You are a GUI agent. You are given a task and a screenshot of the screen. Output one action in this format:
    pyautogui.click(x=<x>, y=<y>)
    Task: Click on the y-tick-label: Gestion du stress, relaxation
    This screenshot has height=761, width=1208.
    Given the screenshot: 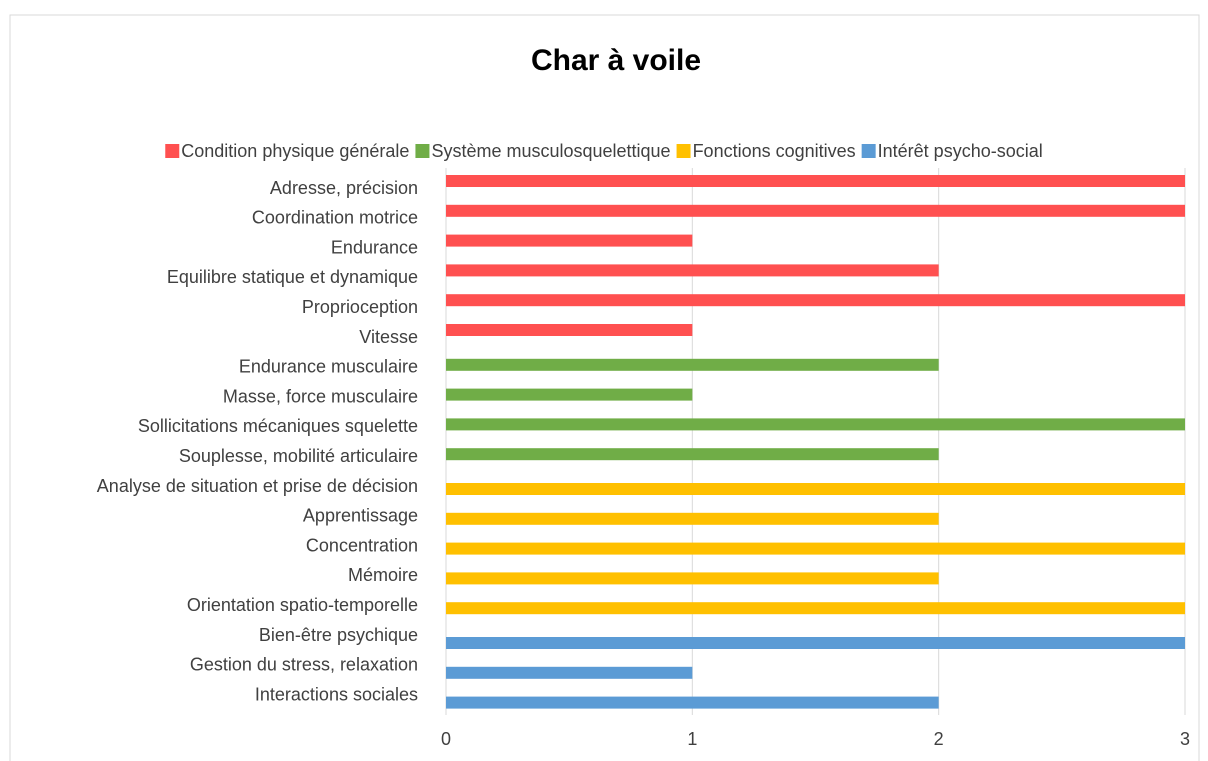 What is the action you would take?
    pyautogui.click(x=304, y=665)
    